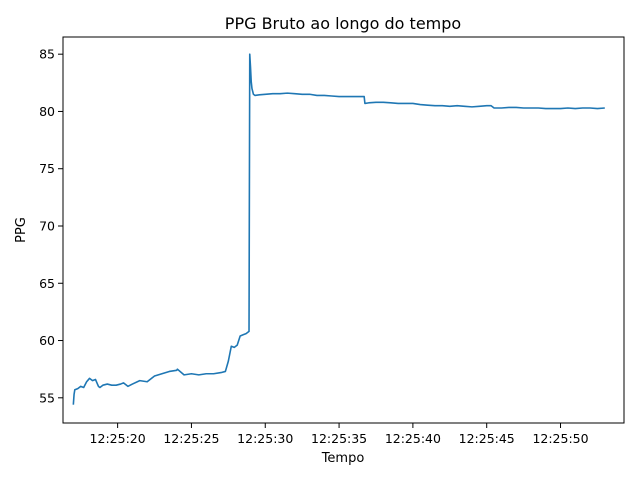 This screenshot has width=640, height=480. I want to click on y-tick-label: 75, so click(47, 168).